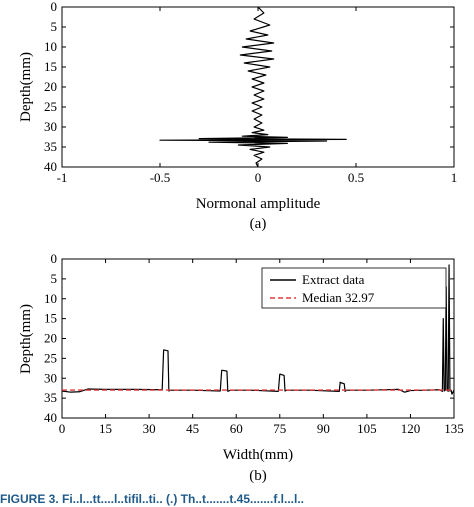  Describe the element at coordinates (50, 318) in the screenshot. I see `panel-b-ytick-label: 15` at that location.